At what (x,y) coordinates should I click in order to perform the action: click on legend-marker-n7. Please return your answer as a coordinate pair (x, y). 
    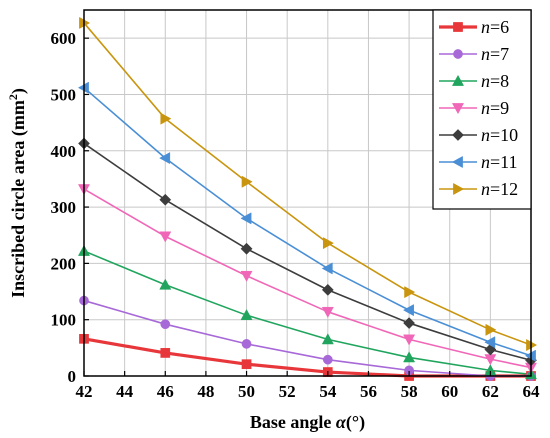
    Looking at the image, I should click on (458, 54).